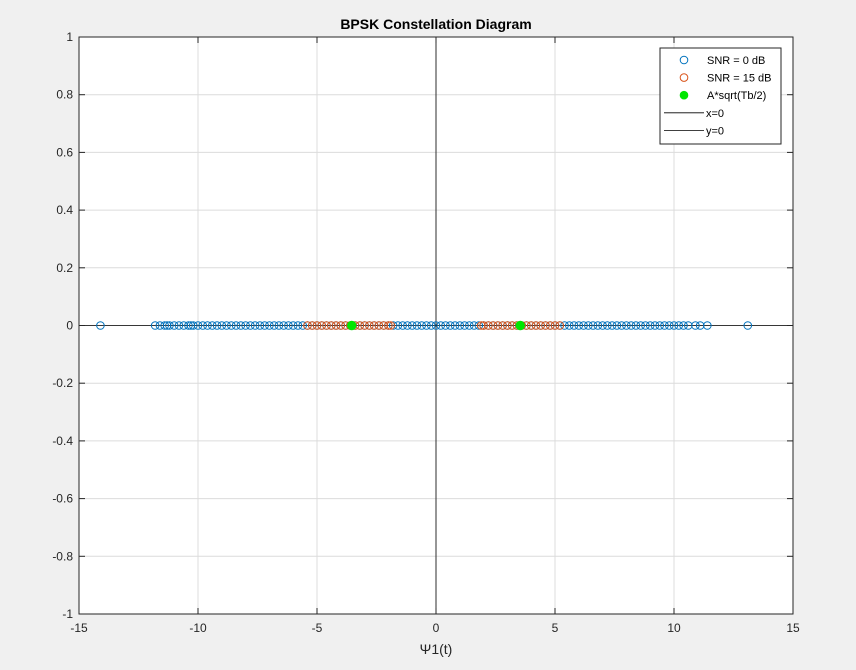  I want to click on x-tick-label: 5, so click(555, 628).